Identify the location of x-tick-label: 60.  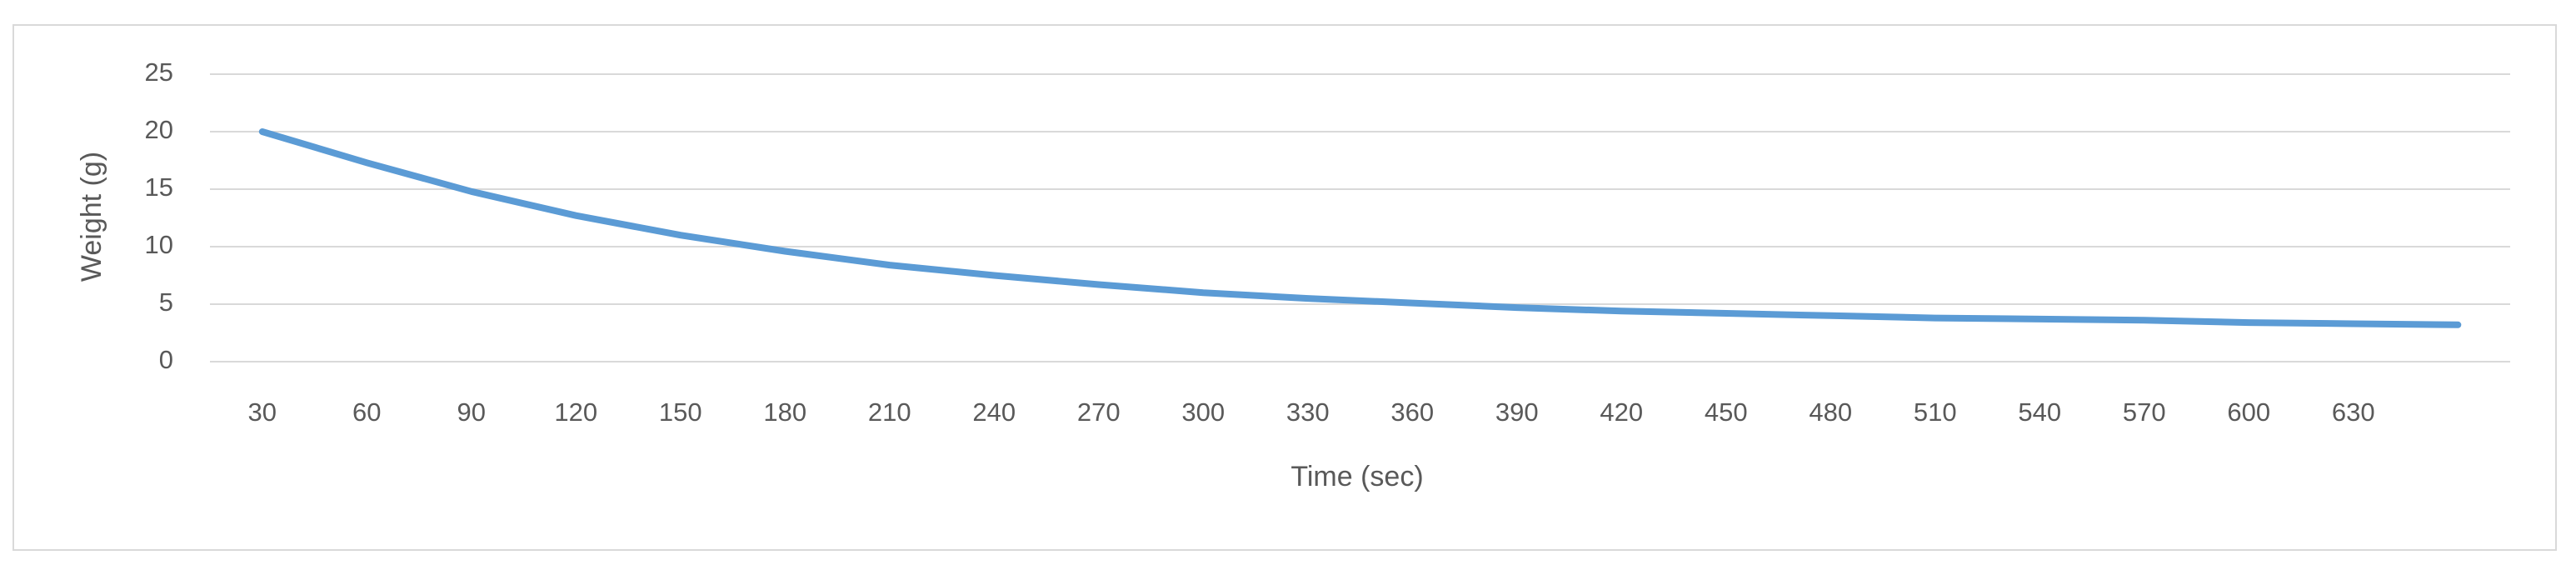
(366, 412).